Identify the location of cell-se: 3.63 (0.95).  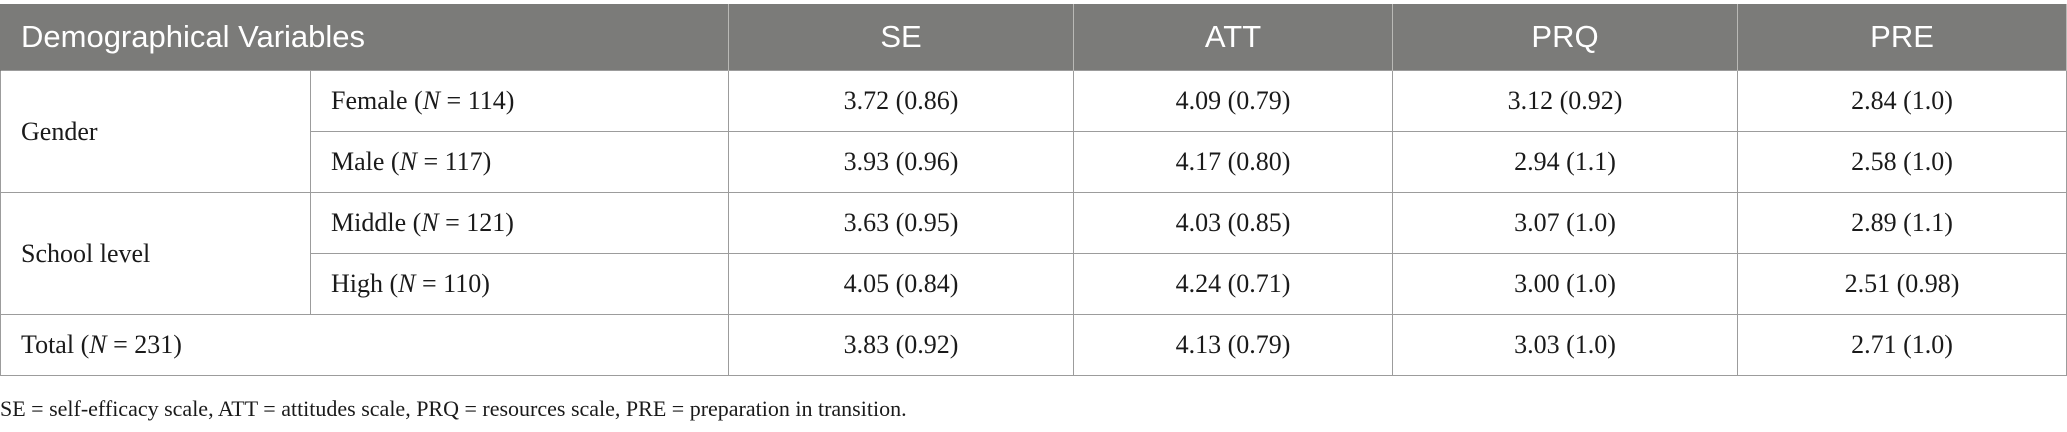
(901, 223).